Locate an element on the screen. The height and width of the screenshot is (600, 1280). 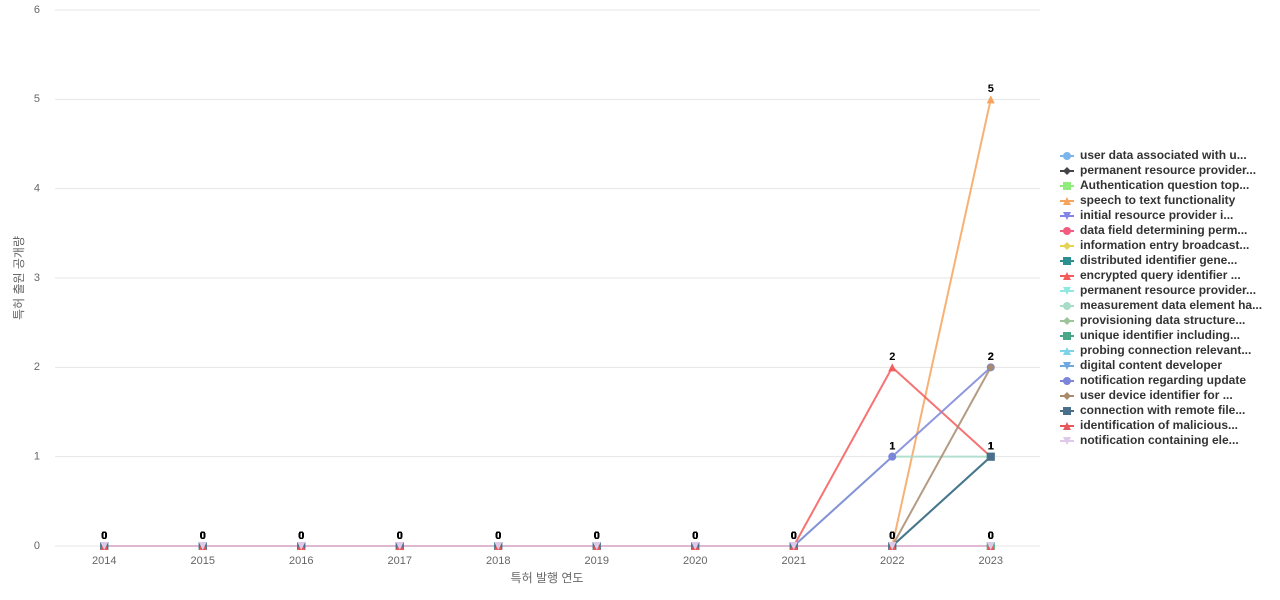
y-tick-label: 5 is located at coordinates (37, 99).